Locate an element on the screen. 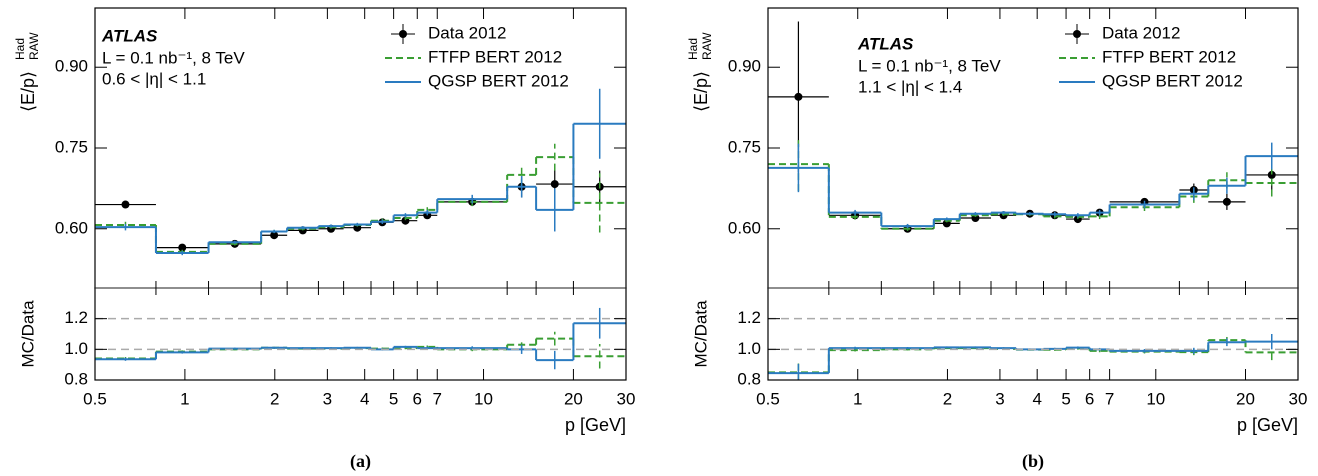  panel-label: (a) is located at coordinates (360, 461).